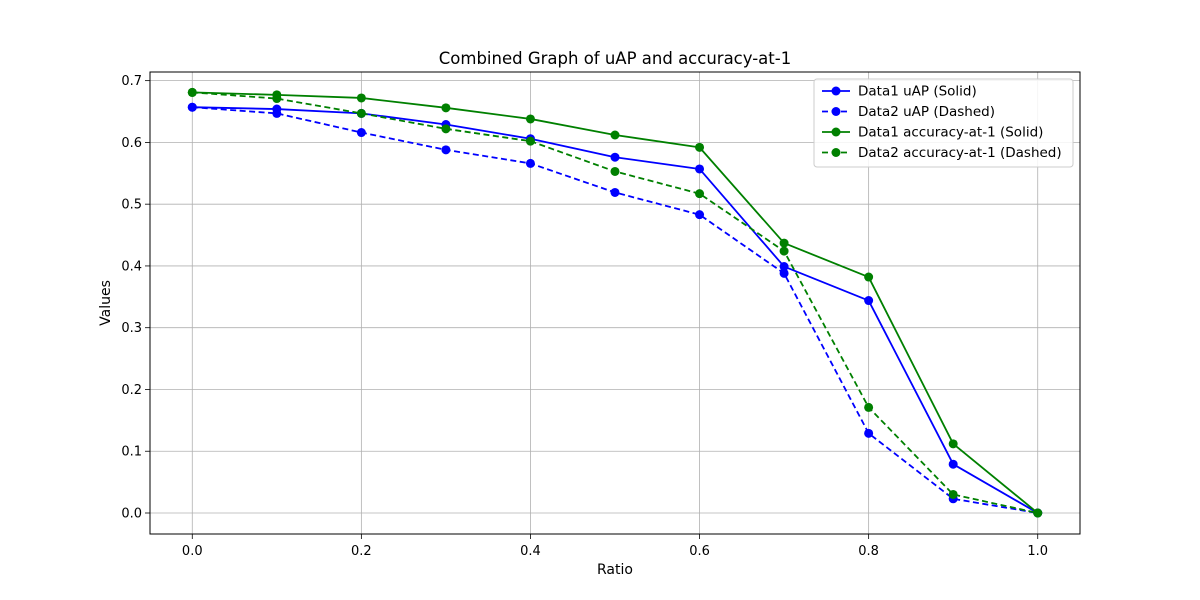 The height and width of the screenshot is (600, 1200). Describe the element at coordinates (131, 205) in the screenshot. I see `y-tick-label: 0.5` at that location.